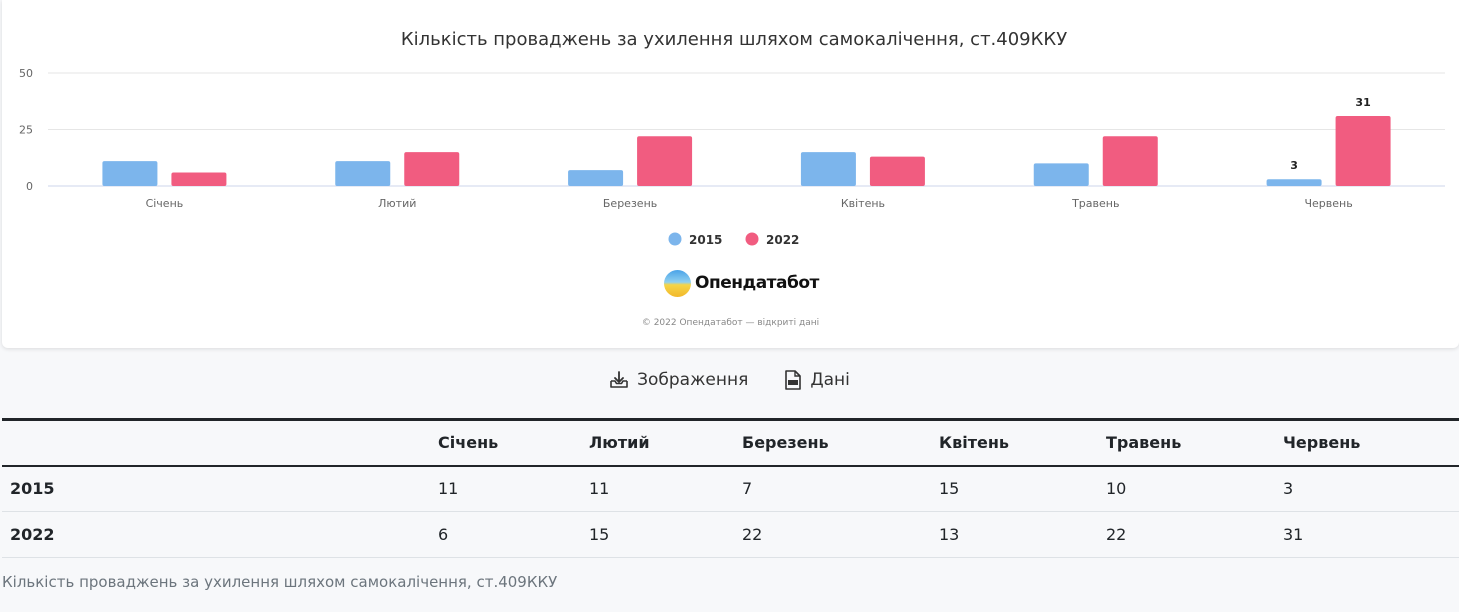 The height and width of the screenshot is (612, 1459). I want to click on table-header-cell: Червень, so click(1367, 443).